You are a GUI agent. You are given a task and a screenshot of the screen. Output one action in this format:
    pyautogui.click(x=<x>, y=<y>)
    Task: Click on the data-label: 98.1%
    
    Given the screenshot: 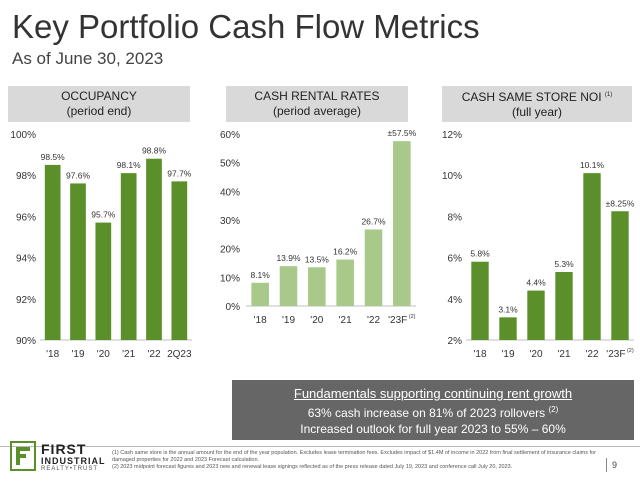 What is the action you would take?
    pyautogui.click(x=129, y=165)
    